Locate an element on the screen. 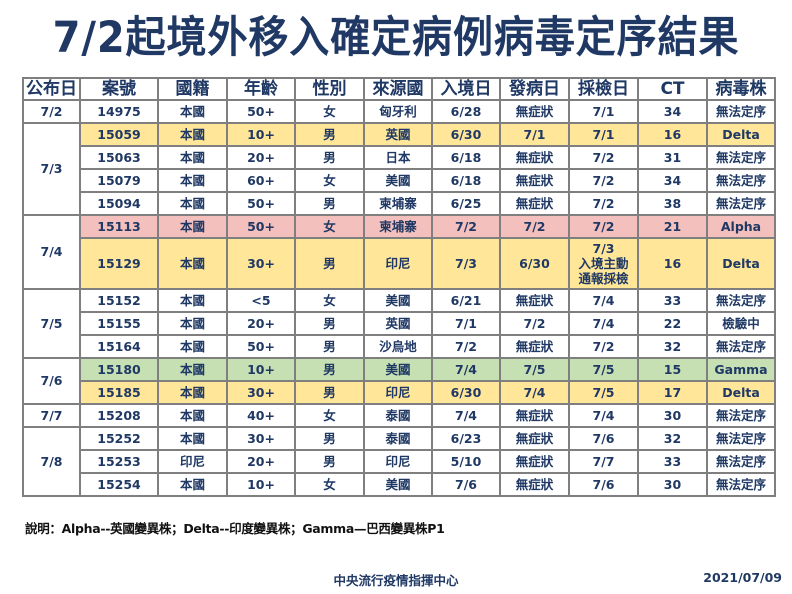 This screenshot has height=594, width=792. case-cell: 15079 is located at coordinates (119, 180).